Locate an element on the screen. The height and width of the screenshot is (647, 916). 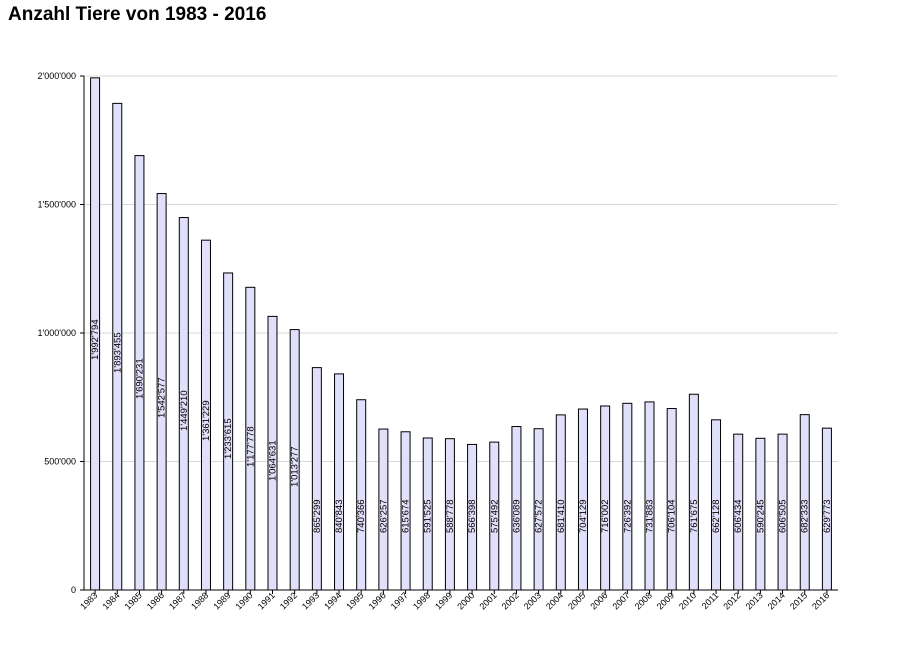
data-label: 591'525 is located at coordinates (428, 516).